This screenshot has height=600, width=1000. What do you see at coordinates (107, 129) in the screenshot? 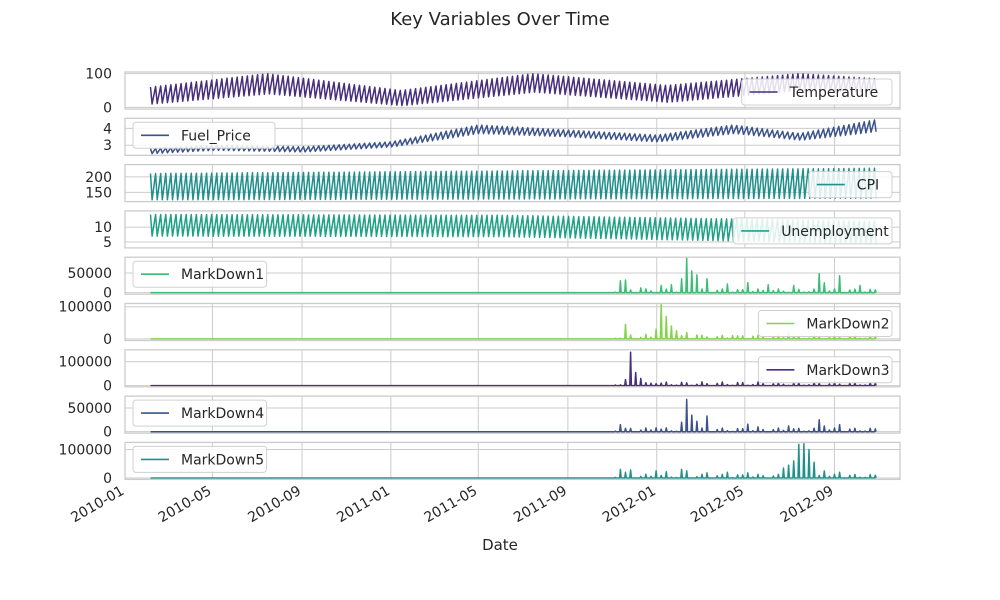
I see `y-tick-label: 4` at bounding box center [107, 129].